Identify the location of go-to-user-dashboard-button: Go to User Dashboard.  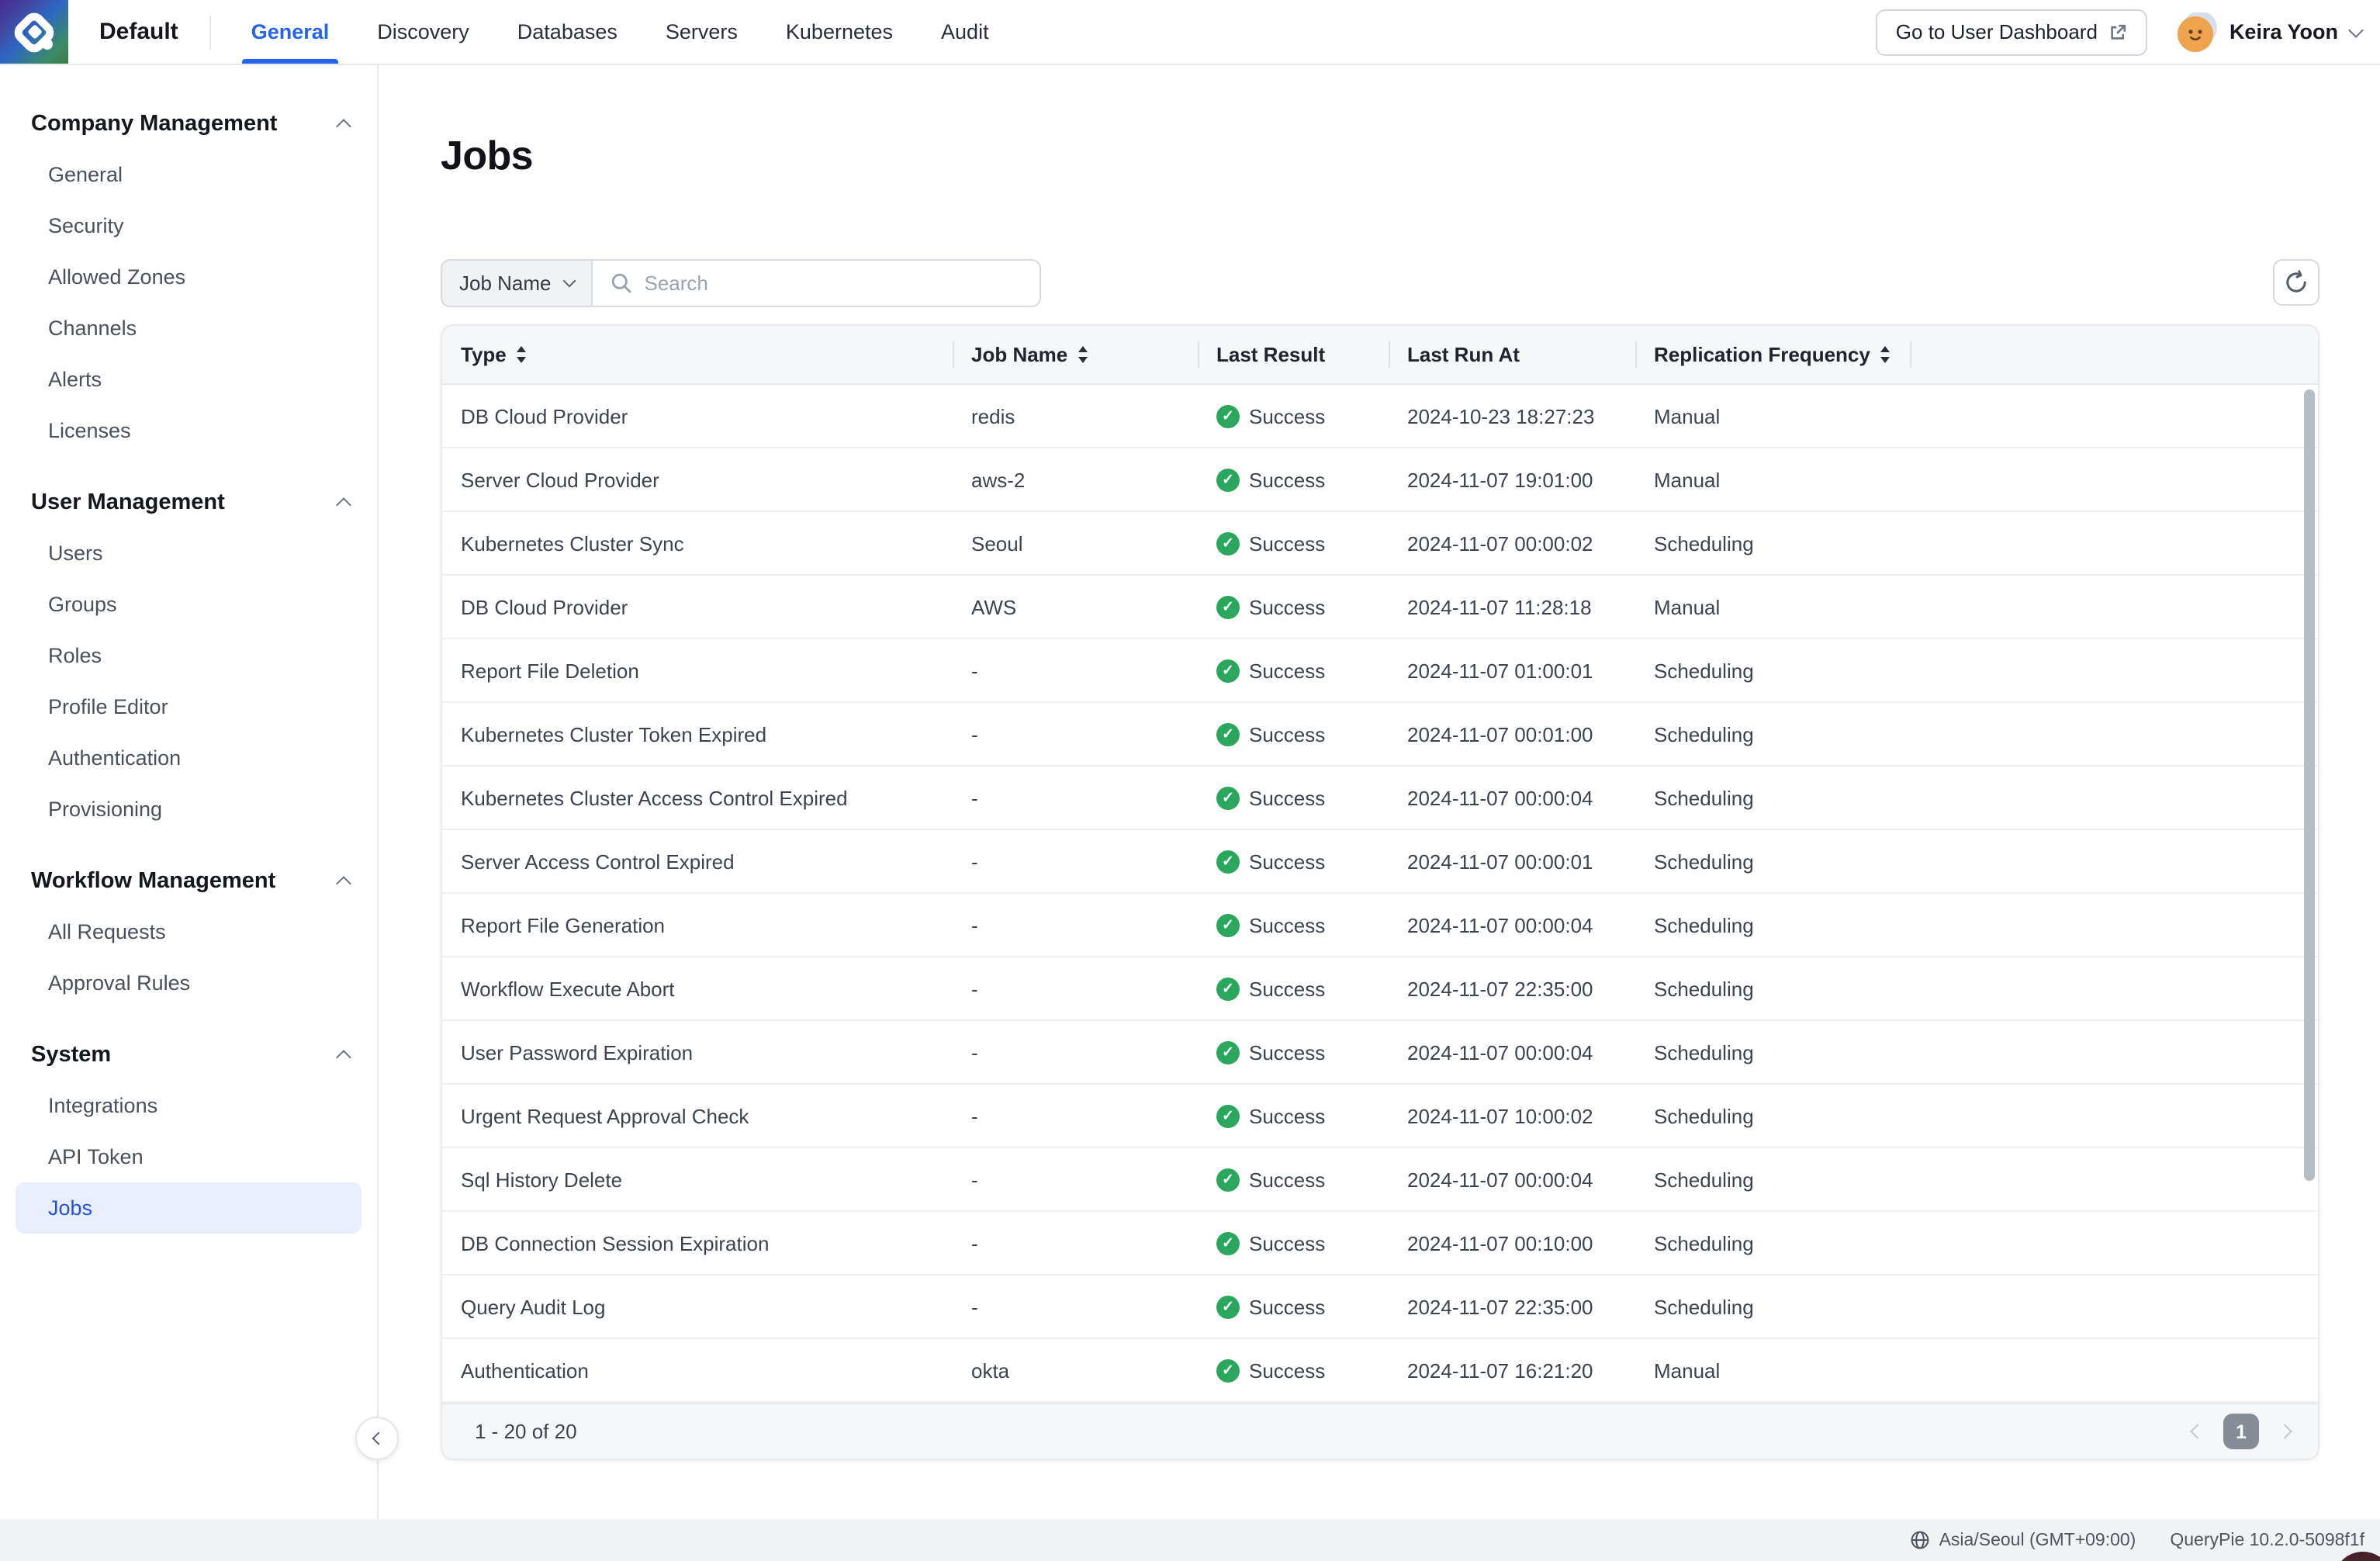
(2011, 32).